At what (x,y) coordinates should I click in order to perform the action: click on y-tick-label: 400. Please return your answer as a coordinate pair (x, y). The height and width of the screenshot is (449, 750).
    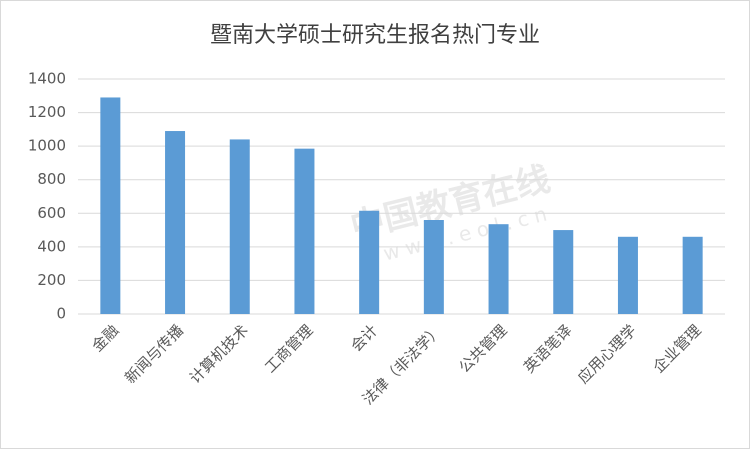
    Looking at the image, I should click on (51, 246).